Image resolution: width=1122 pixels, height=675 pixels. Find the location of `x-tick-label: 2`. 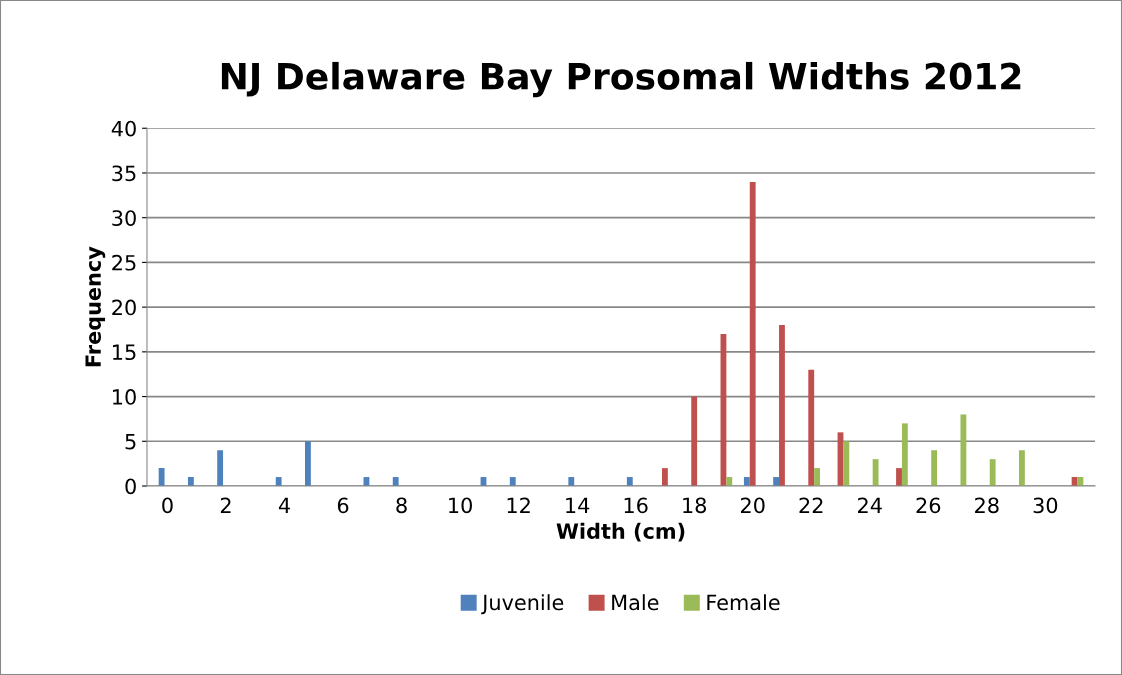

x-tick-label: 2 is located at coordinates (225, 505).